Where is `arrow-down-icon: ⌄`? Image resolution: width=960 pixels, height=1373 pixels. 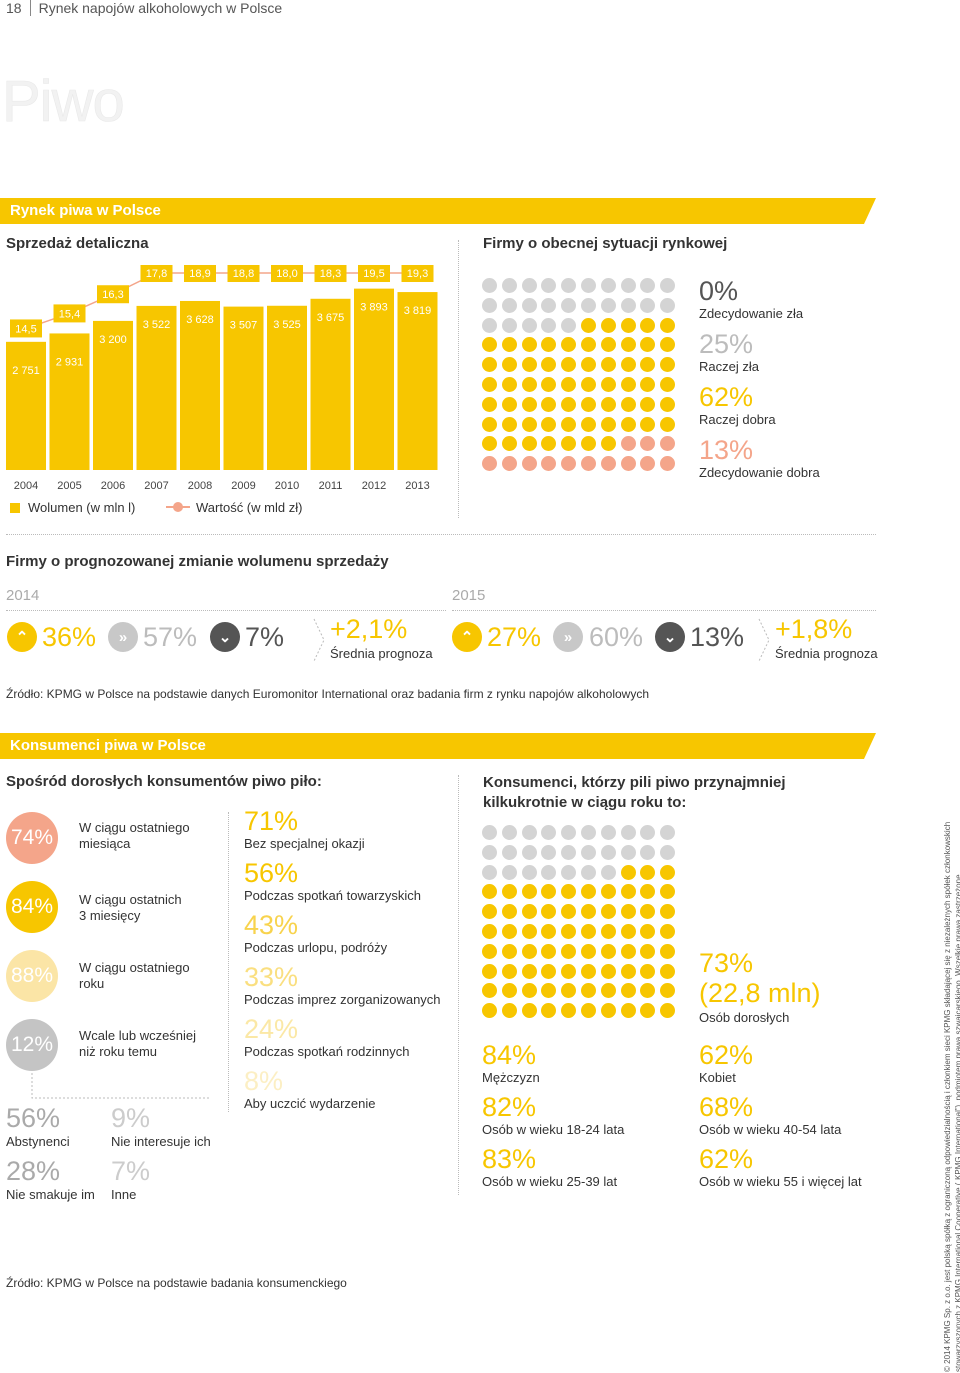 arrow-down-icon: ⌄ is located at coordinates (670, 637).